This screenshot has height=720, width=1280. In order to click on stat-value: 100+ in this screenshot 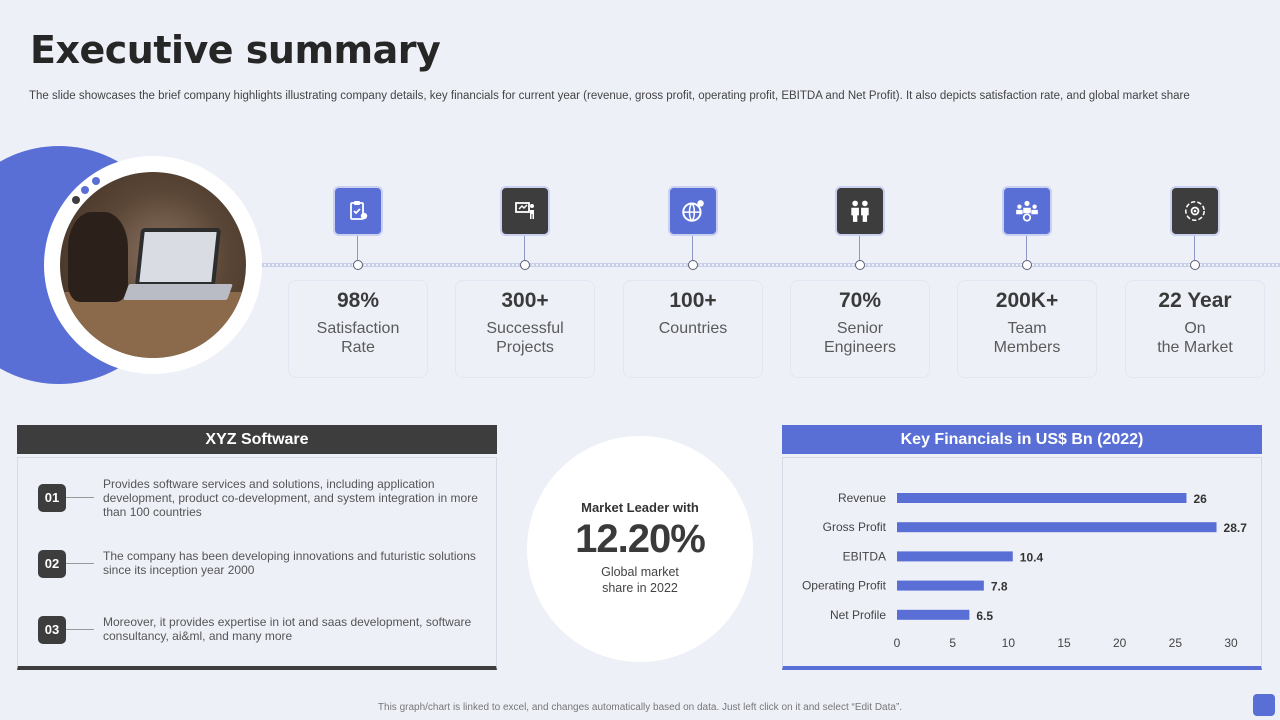, I will do `click(693, 300)`.